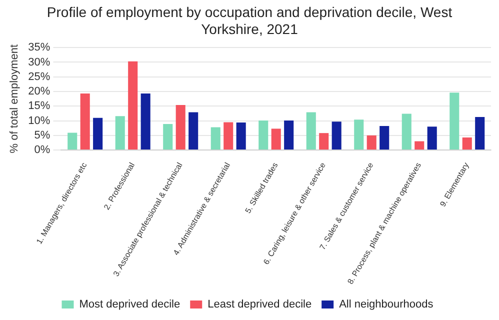  Describe the element at coordinates (39, 48) in the screenshot. I see `y-tick-label: 35%` at that location.